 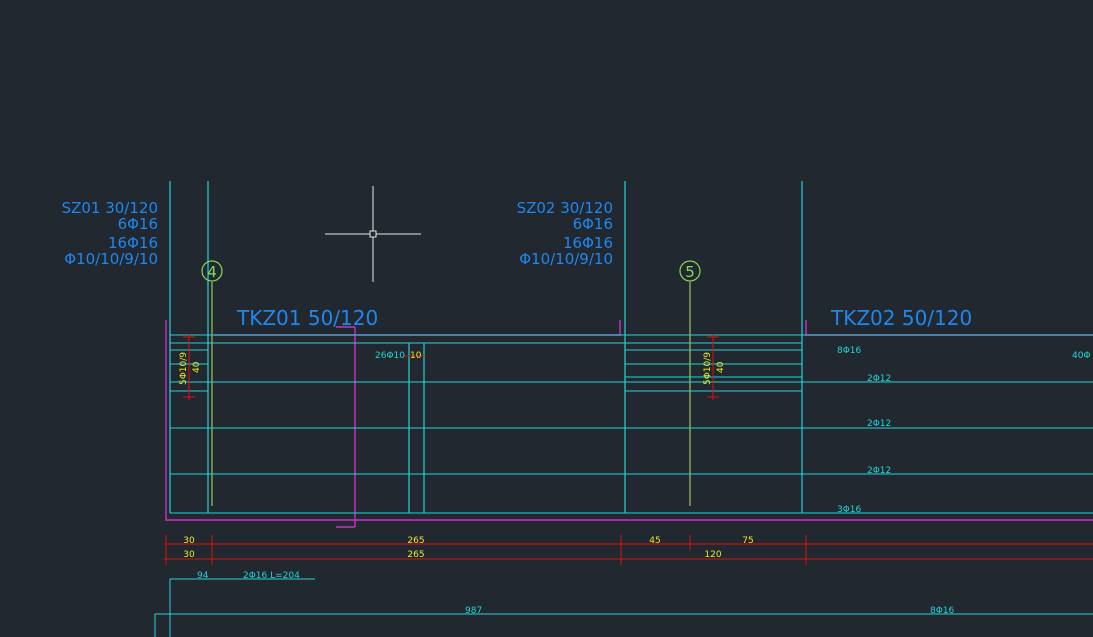 I want to click on bottom-dim-94: 94, so click(x=203, y=576).